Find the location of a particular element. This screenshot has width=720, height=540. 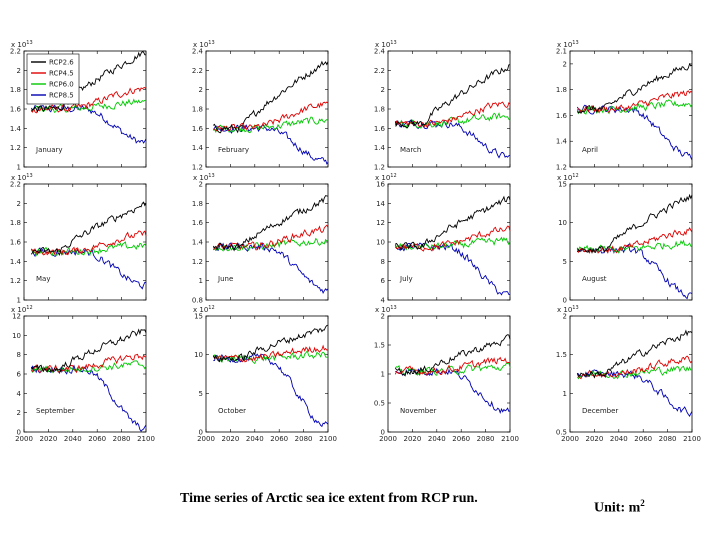

panel-june: x 1013 0.8 1 1.2 1.4 1.6 1.8 2 June is located at coordinates (260, 239).